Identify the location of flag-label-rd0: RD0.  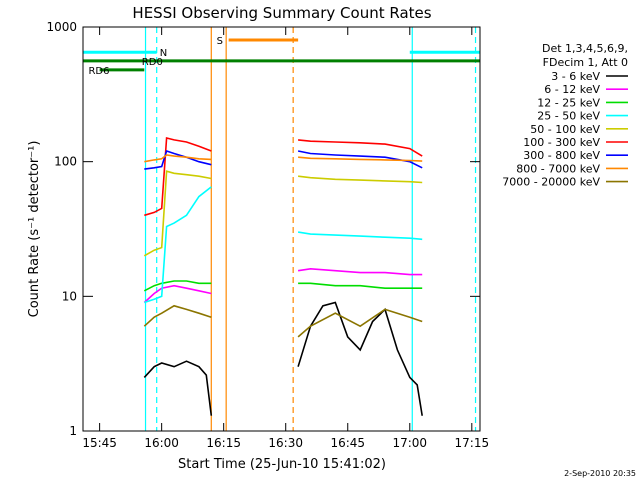
(152, 62).